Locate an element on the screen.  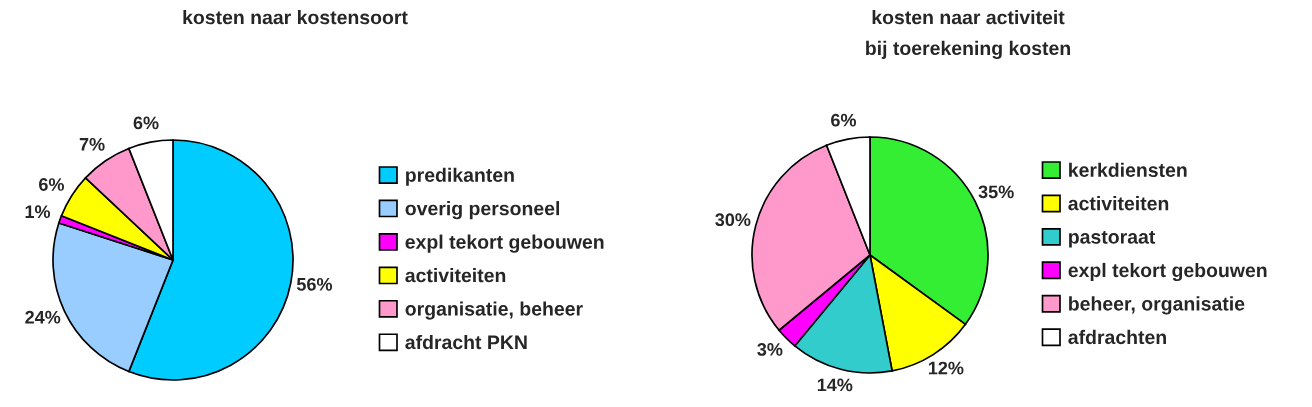
legend-label: pastoraat is located at coordinates (1112, 239).